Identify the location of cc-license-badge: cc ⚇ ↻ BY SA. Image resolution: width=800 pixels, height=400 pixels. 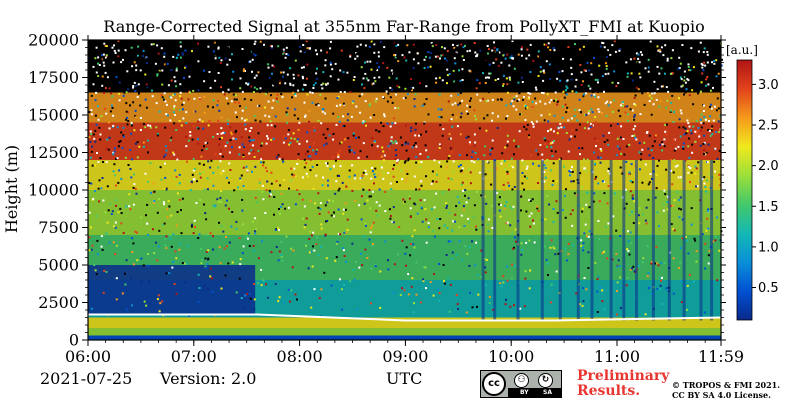
(521, 384).